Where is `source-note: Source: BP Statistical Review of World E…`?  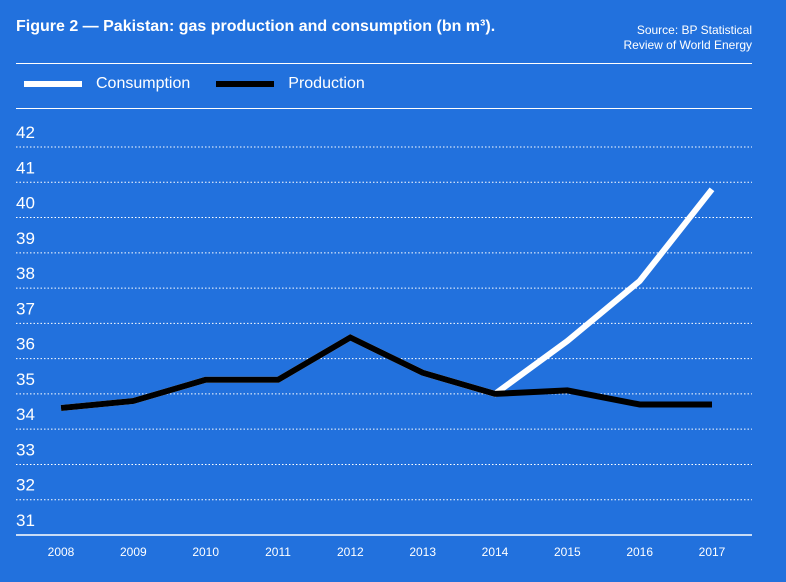
source-note: Source: BP Statistical Review of World E… is located at coordinates (688, 38).